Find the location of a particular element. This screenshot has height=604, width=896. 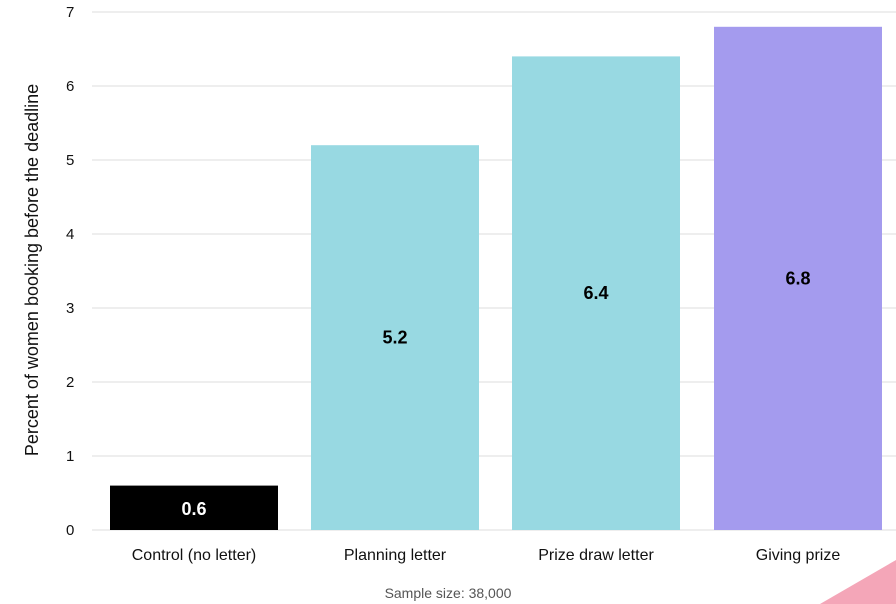

y-tick-label: 0 is located at coordinates (70, 530).